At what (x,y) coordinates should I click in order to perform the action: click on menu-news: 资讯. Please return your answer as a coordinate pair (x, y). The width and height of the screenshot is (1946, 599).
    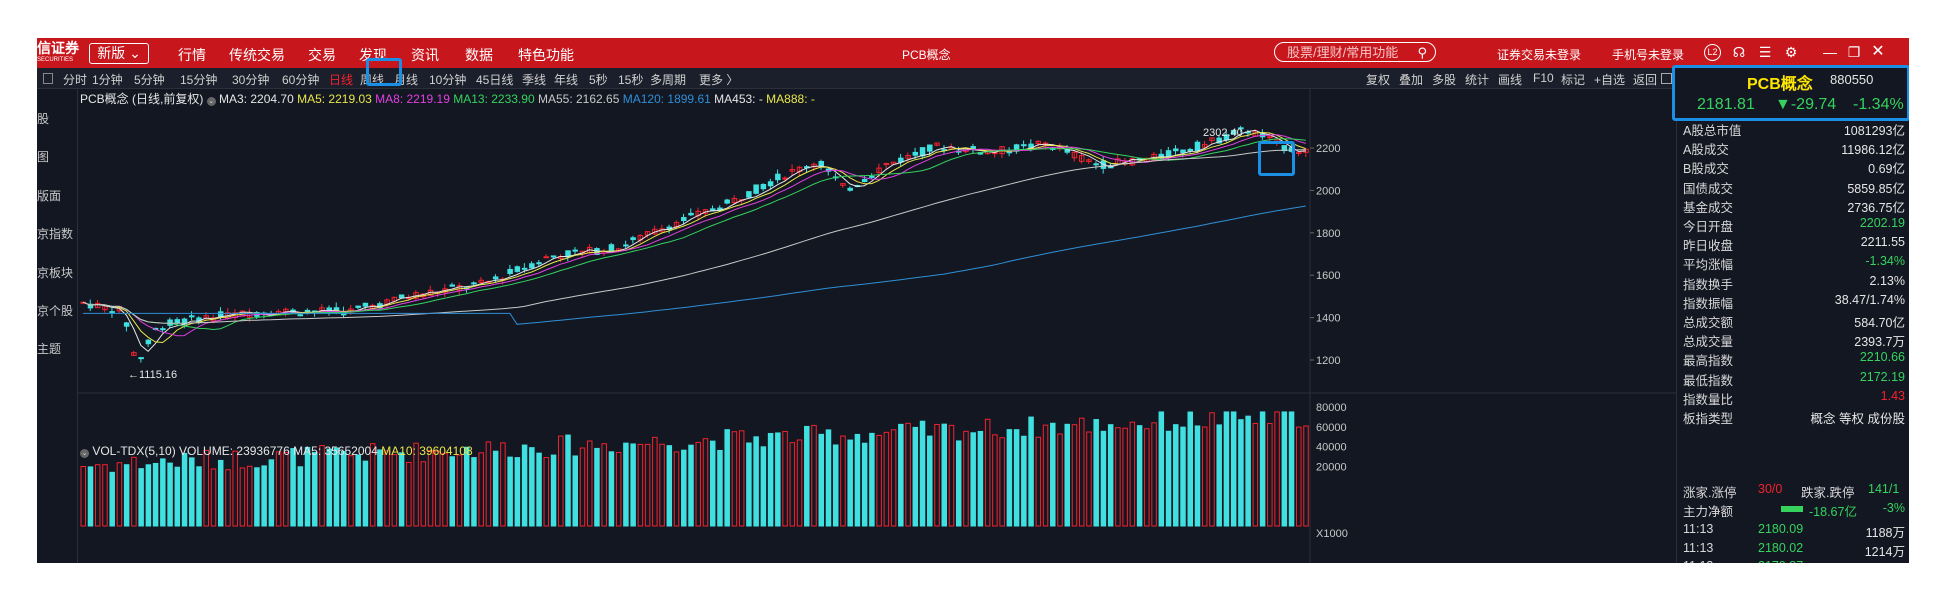
    Looking at the image, I should click on (425, 55).